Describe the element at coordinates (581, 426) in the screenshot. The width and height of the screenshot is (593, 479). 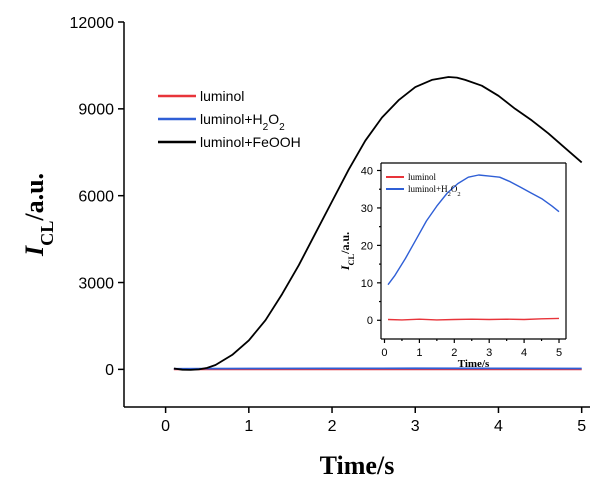
I see `main-x-tick-label: 5` at that location.